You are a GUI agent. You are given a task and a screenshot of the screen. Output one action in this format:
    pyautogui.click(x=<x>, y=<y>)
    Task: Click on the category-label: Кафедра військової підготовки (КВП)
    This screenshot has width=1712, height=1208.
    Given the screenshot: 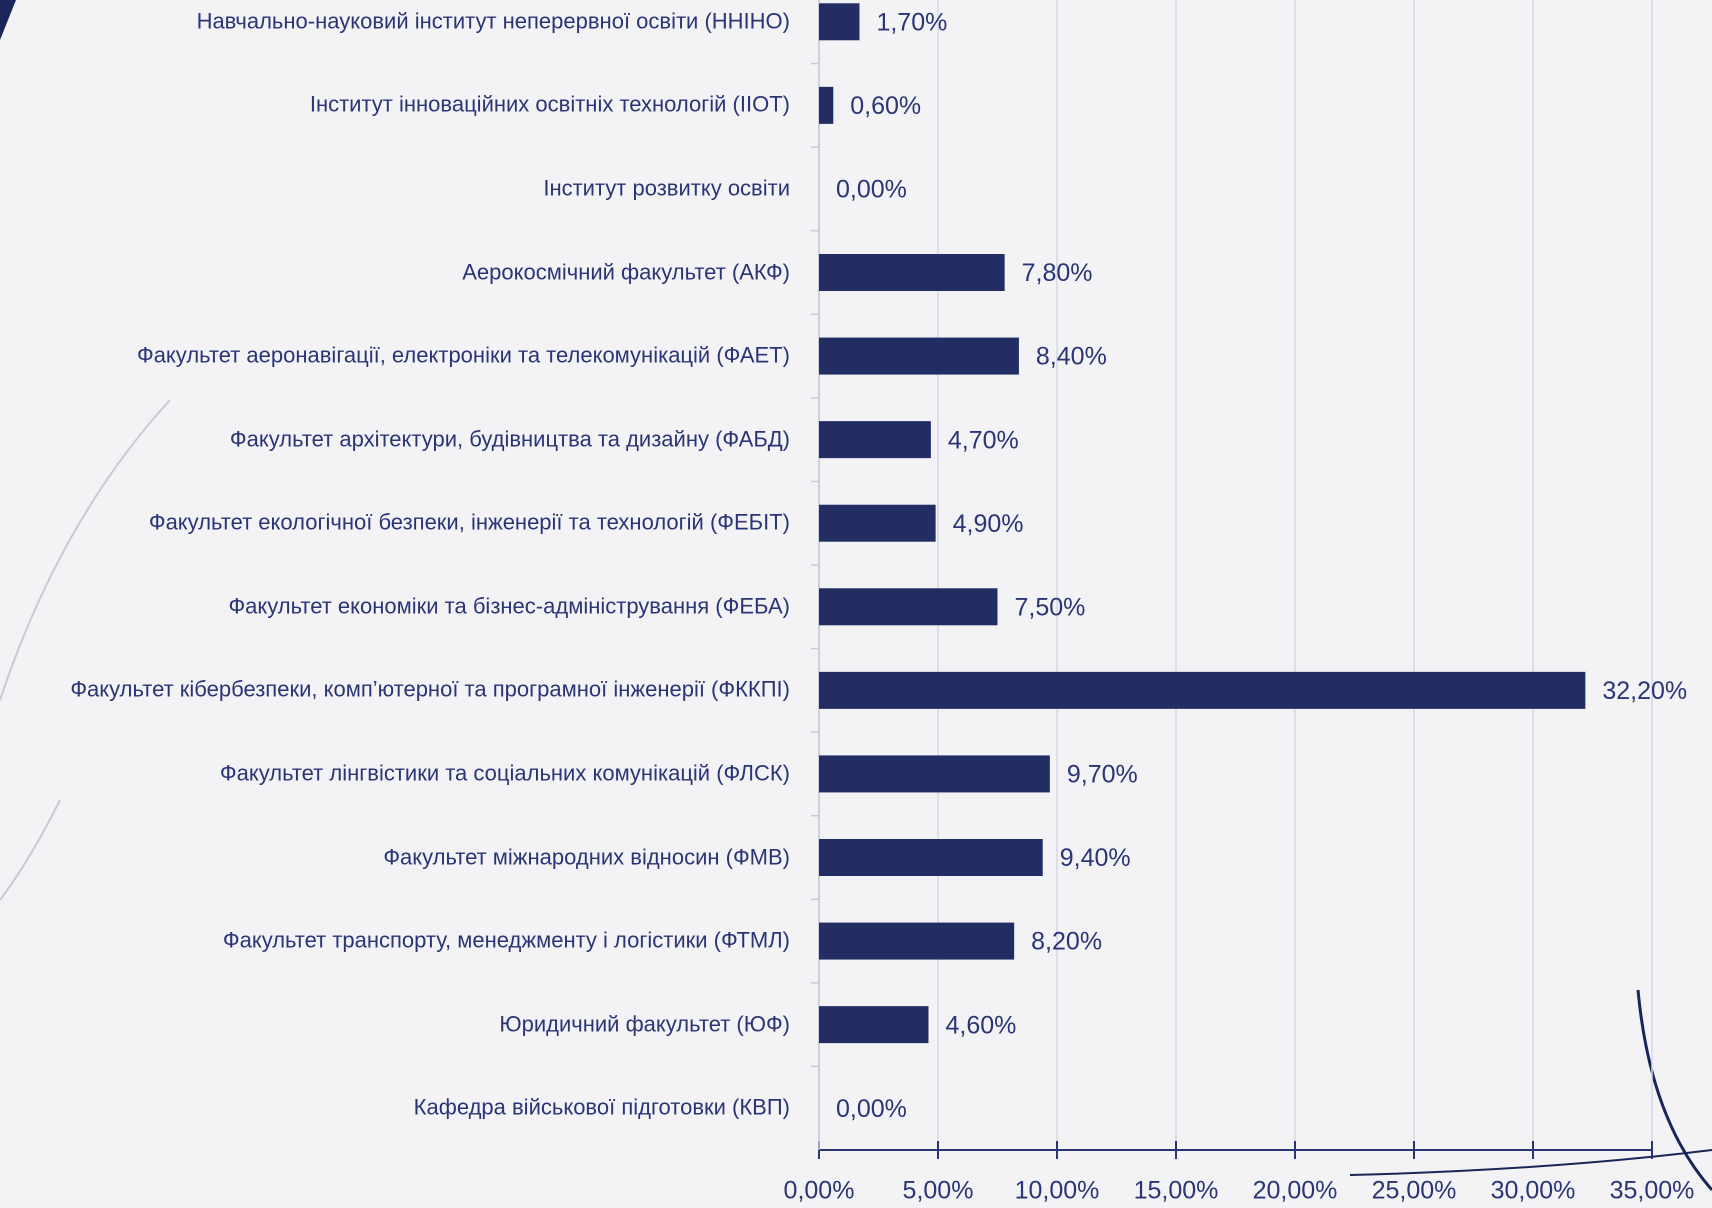 What is the action you would take?
    pyautogui.click(x=601, y=1107)
    